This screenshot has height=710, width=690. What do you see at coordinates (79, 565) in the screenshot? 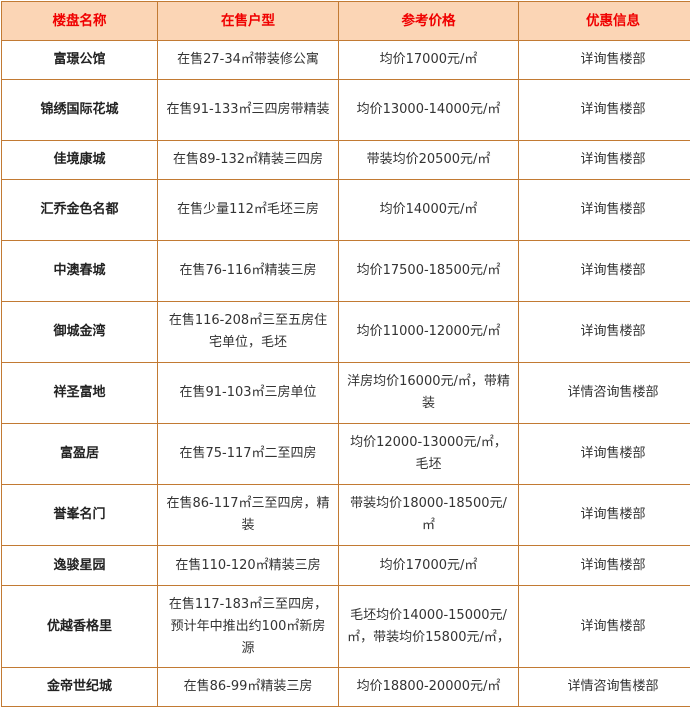
I see `property-name-cell: 逸骏星园` at bounding box center [79, 565].